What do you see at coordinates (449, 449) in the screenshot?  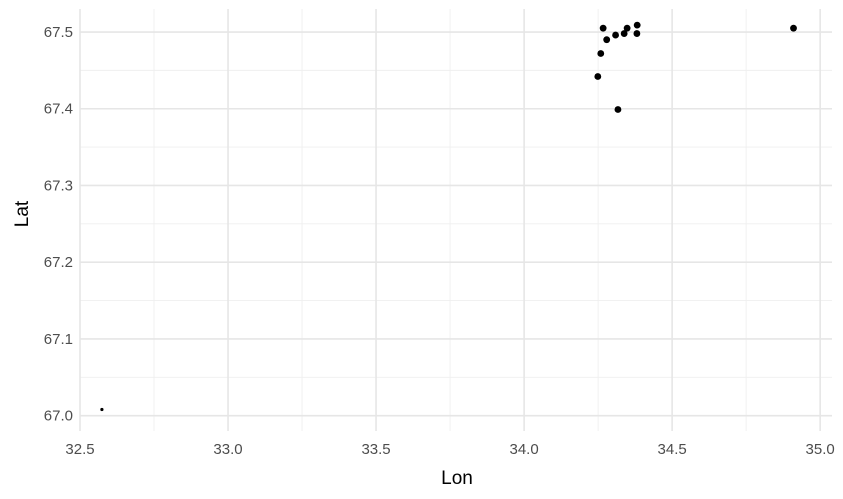 I see `x-axis-ticks: 32.5 33.0 33.5 34.0 34.5 35.0` at bounding box center [449, 449].